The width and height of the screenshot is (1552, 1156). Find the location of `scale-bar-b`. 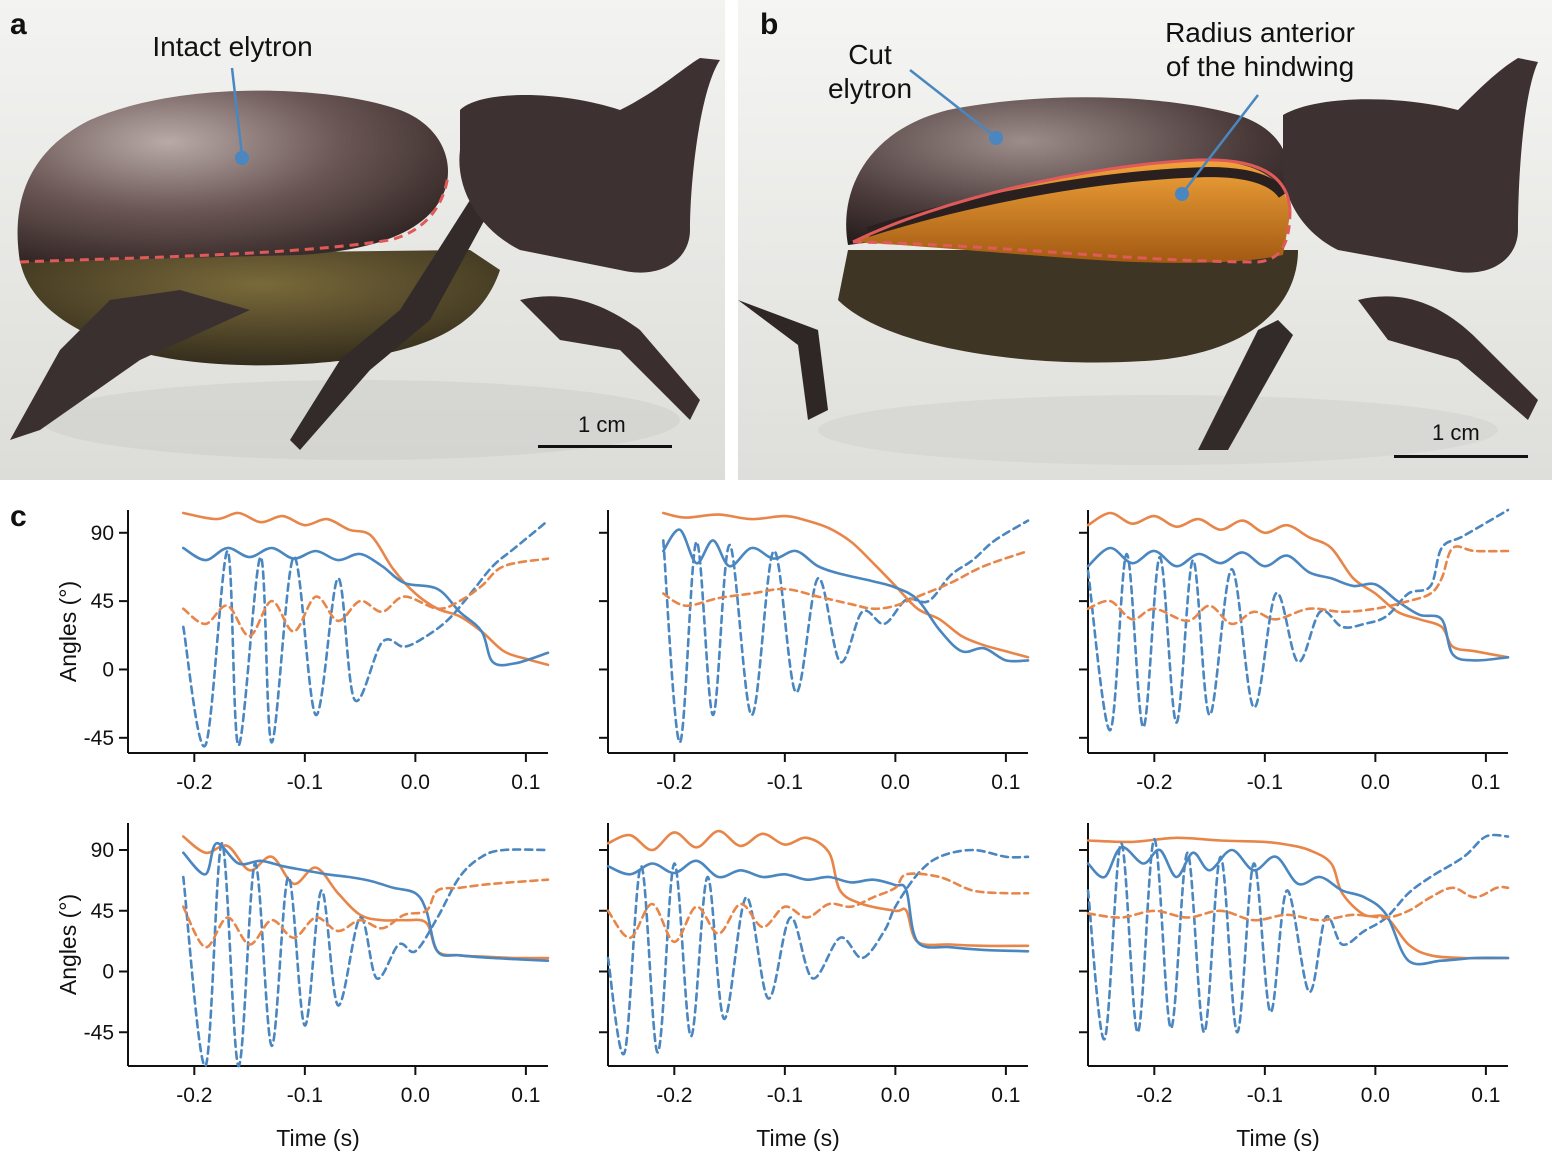

scale-bar-b is located at coordinates (1461, 456).